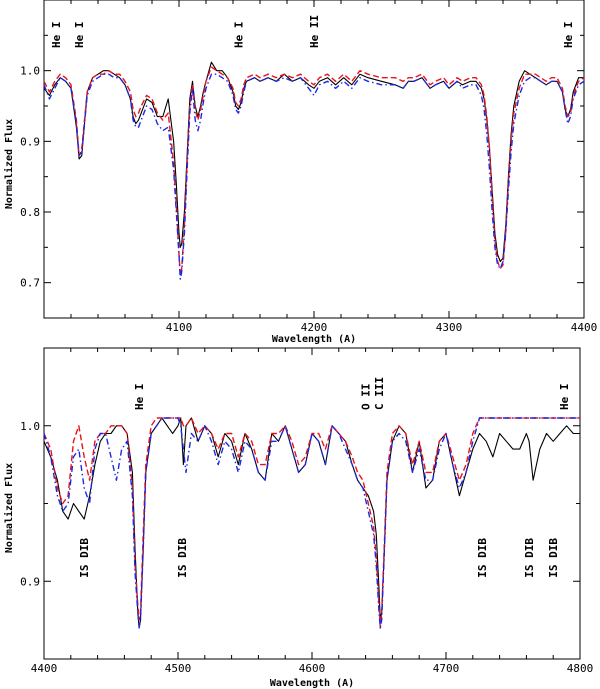 This screenshot has width=600, height=689. I want to click on x-tick-label: 4700, so click(446, 668).